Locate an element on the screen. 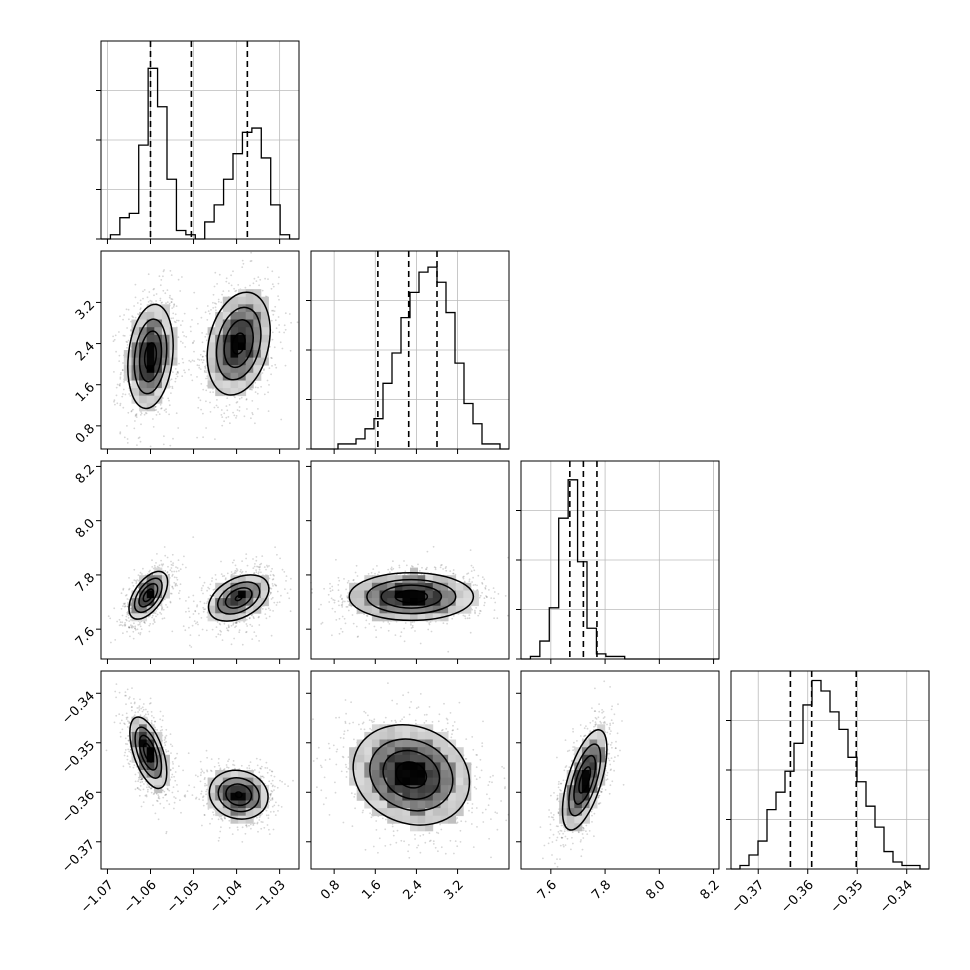  panel-frame is located at coordinates (830, 770).